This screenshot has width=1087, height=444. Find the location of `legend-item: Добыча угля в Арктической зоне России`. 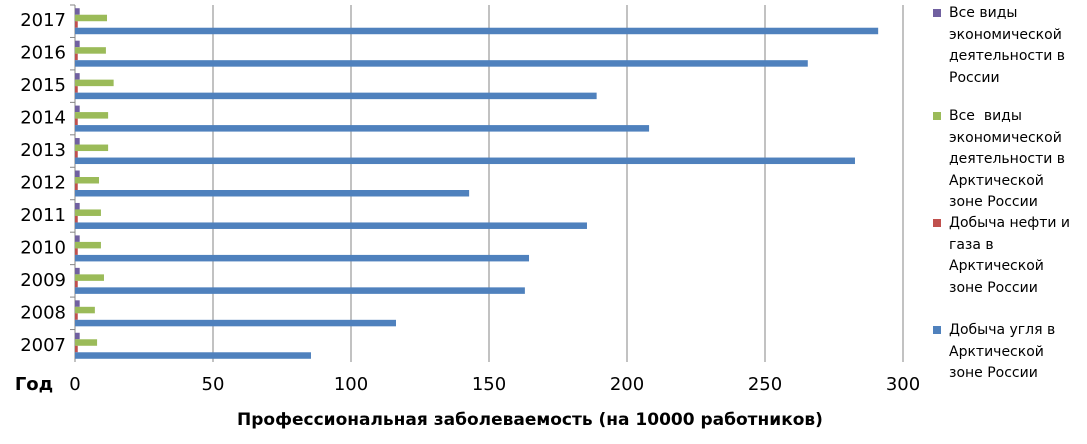

legend-item: Добыча угля в Арктической зоне России is located at coordinates (1003, 352).